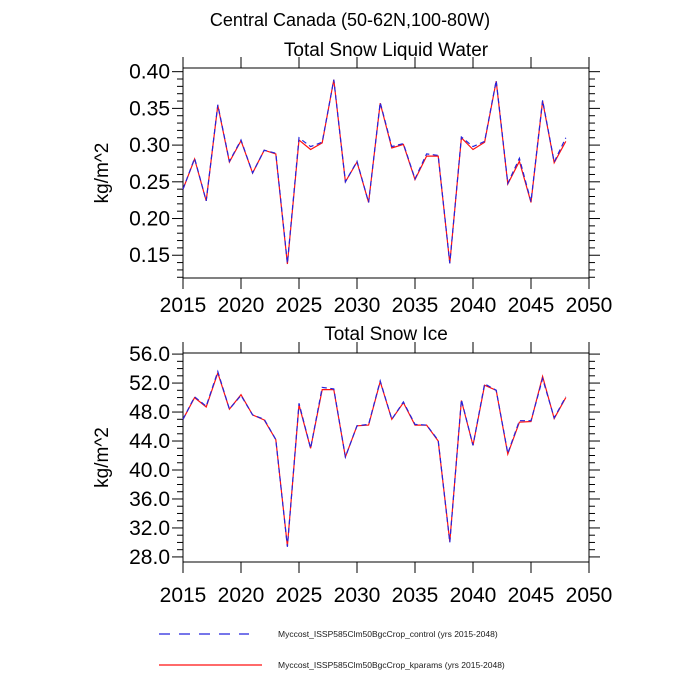 This screenshot has height=700, width=700. What do you see at coordinates (204, 634) in the screenshot?
I see `legend-line-control-icon` at bounding box center [204, 634].